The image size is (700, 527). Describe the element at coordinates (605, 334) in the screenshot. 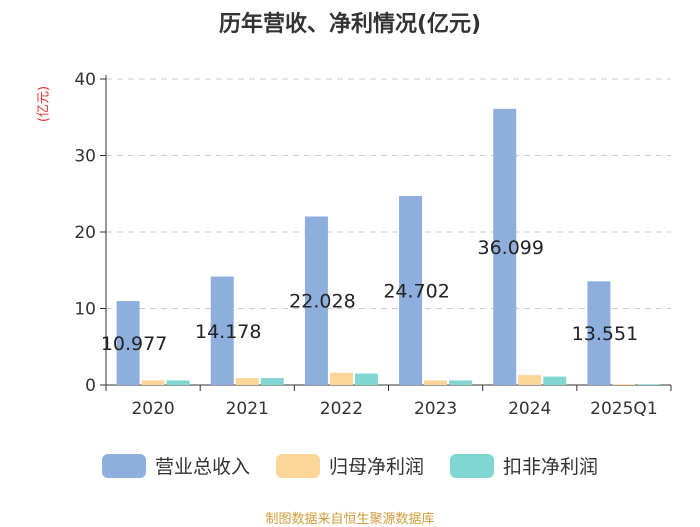

I see `revenue-data-label: 13.551` at that location.